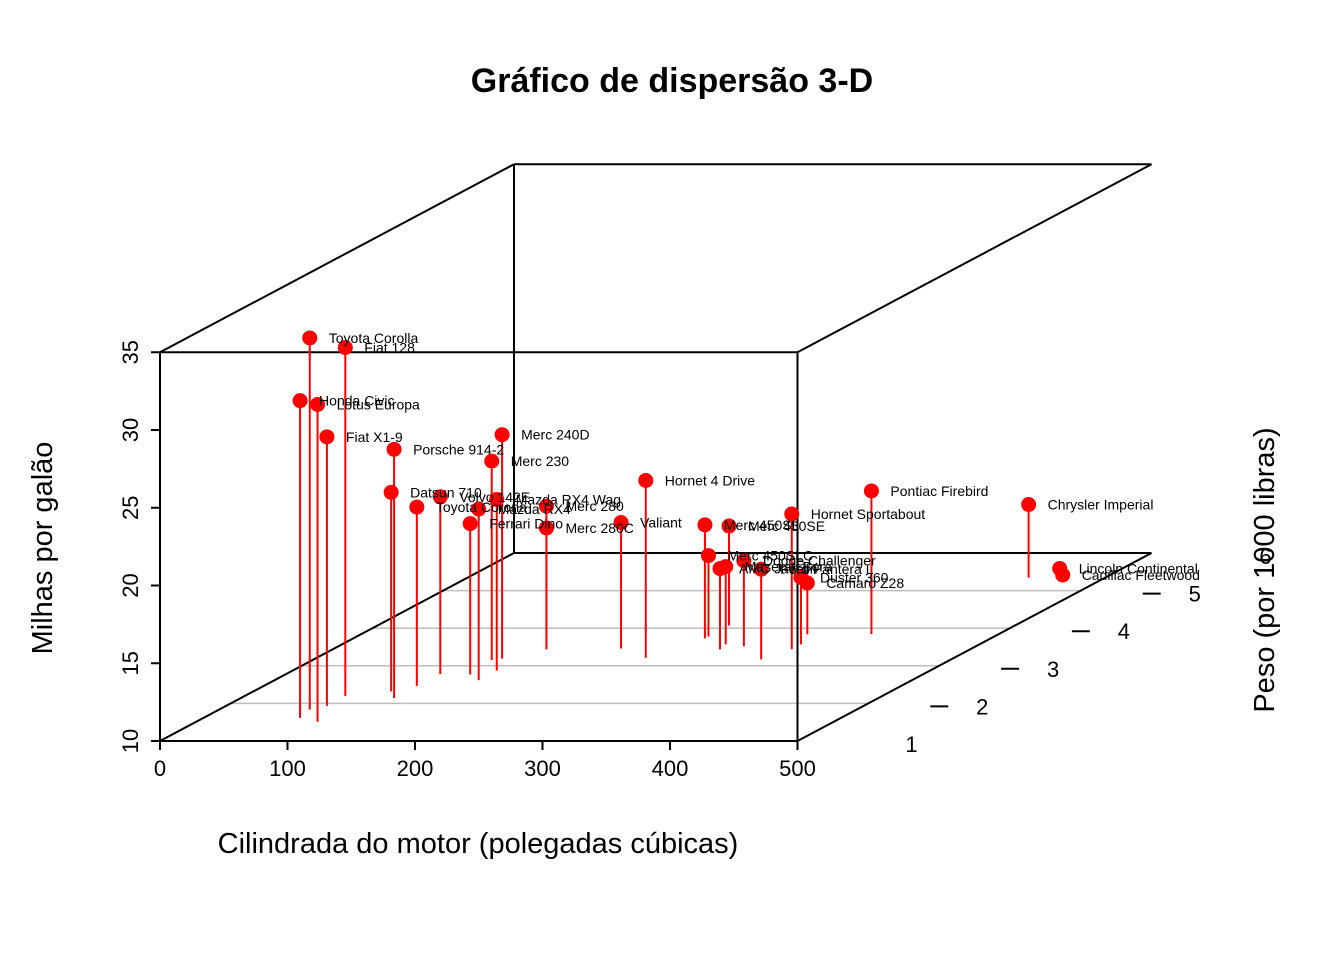 The image size is (1344, 960). What do you see at coordinates (939, 491) in the screenshot?
I see `label-pontiac-firebird: Pontiac Firebird` at bounding box center [939, 491].